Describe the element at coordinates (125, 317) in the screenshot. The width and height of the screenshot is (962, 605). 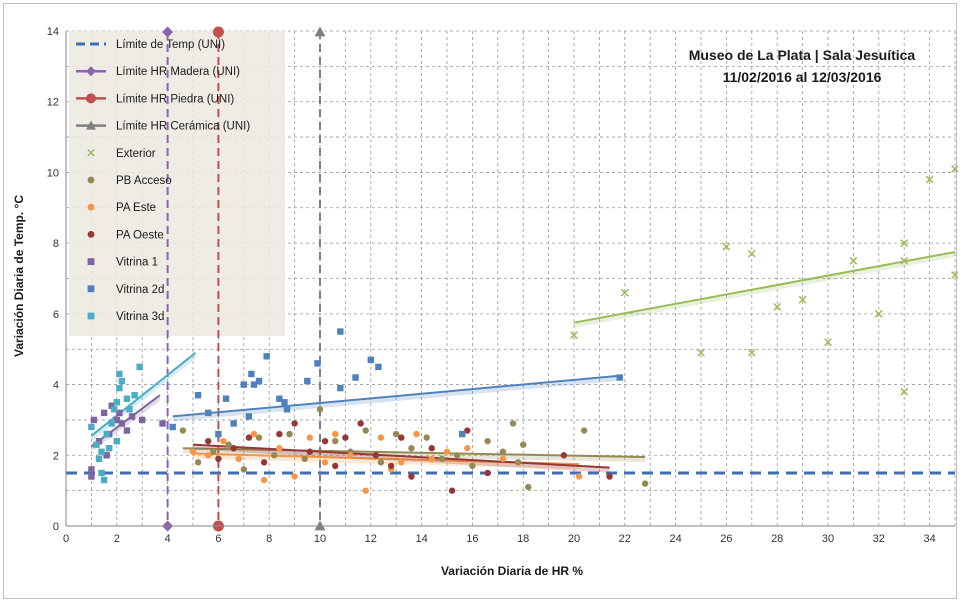
I see `legend-entry: Vitrina 3d` at that location.